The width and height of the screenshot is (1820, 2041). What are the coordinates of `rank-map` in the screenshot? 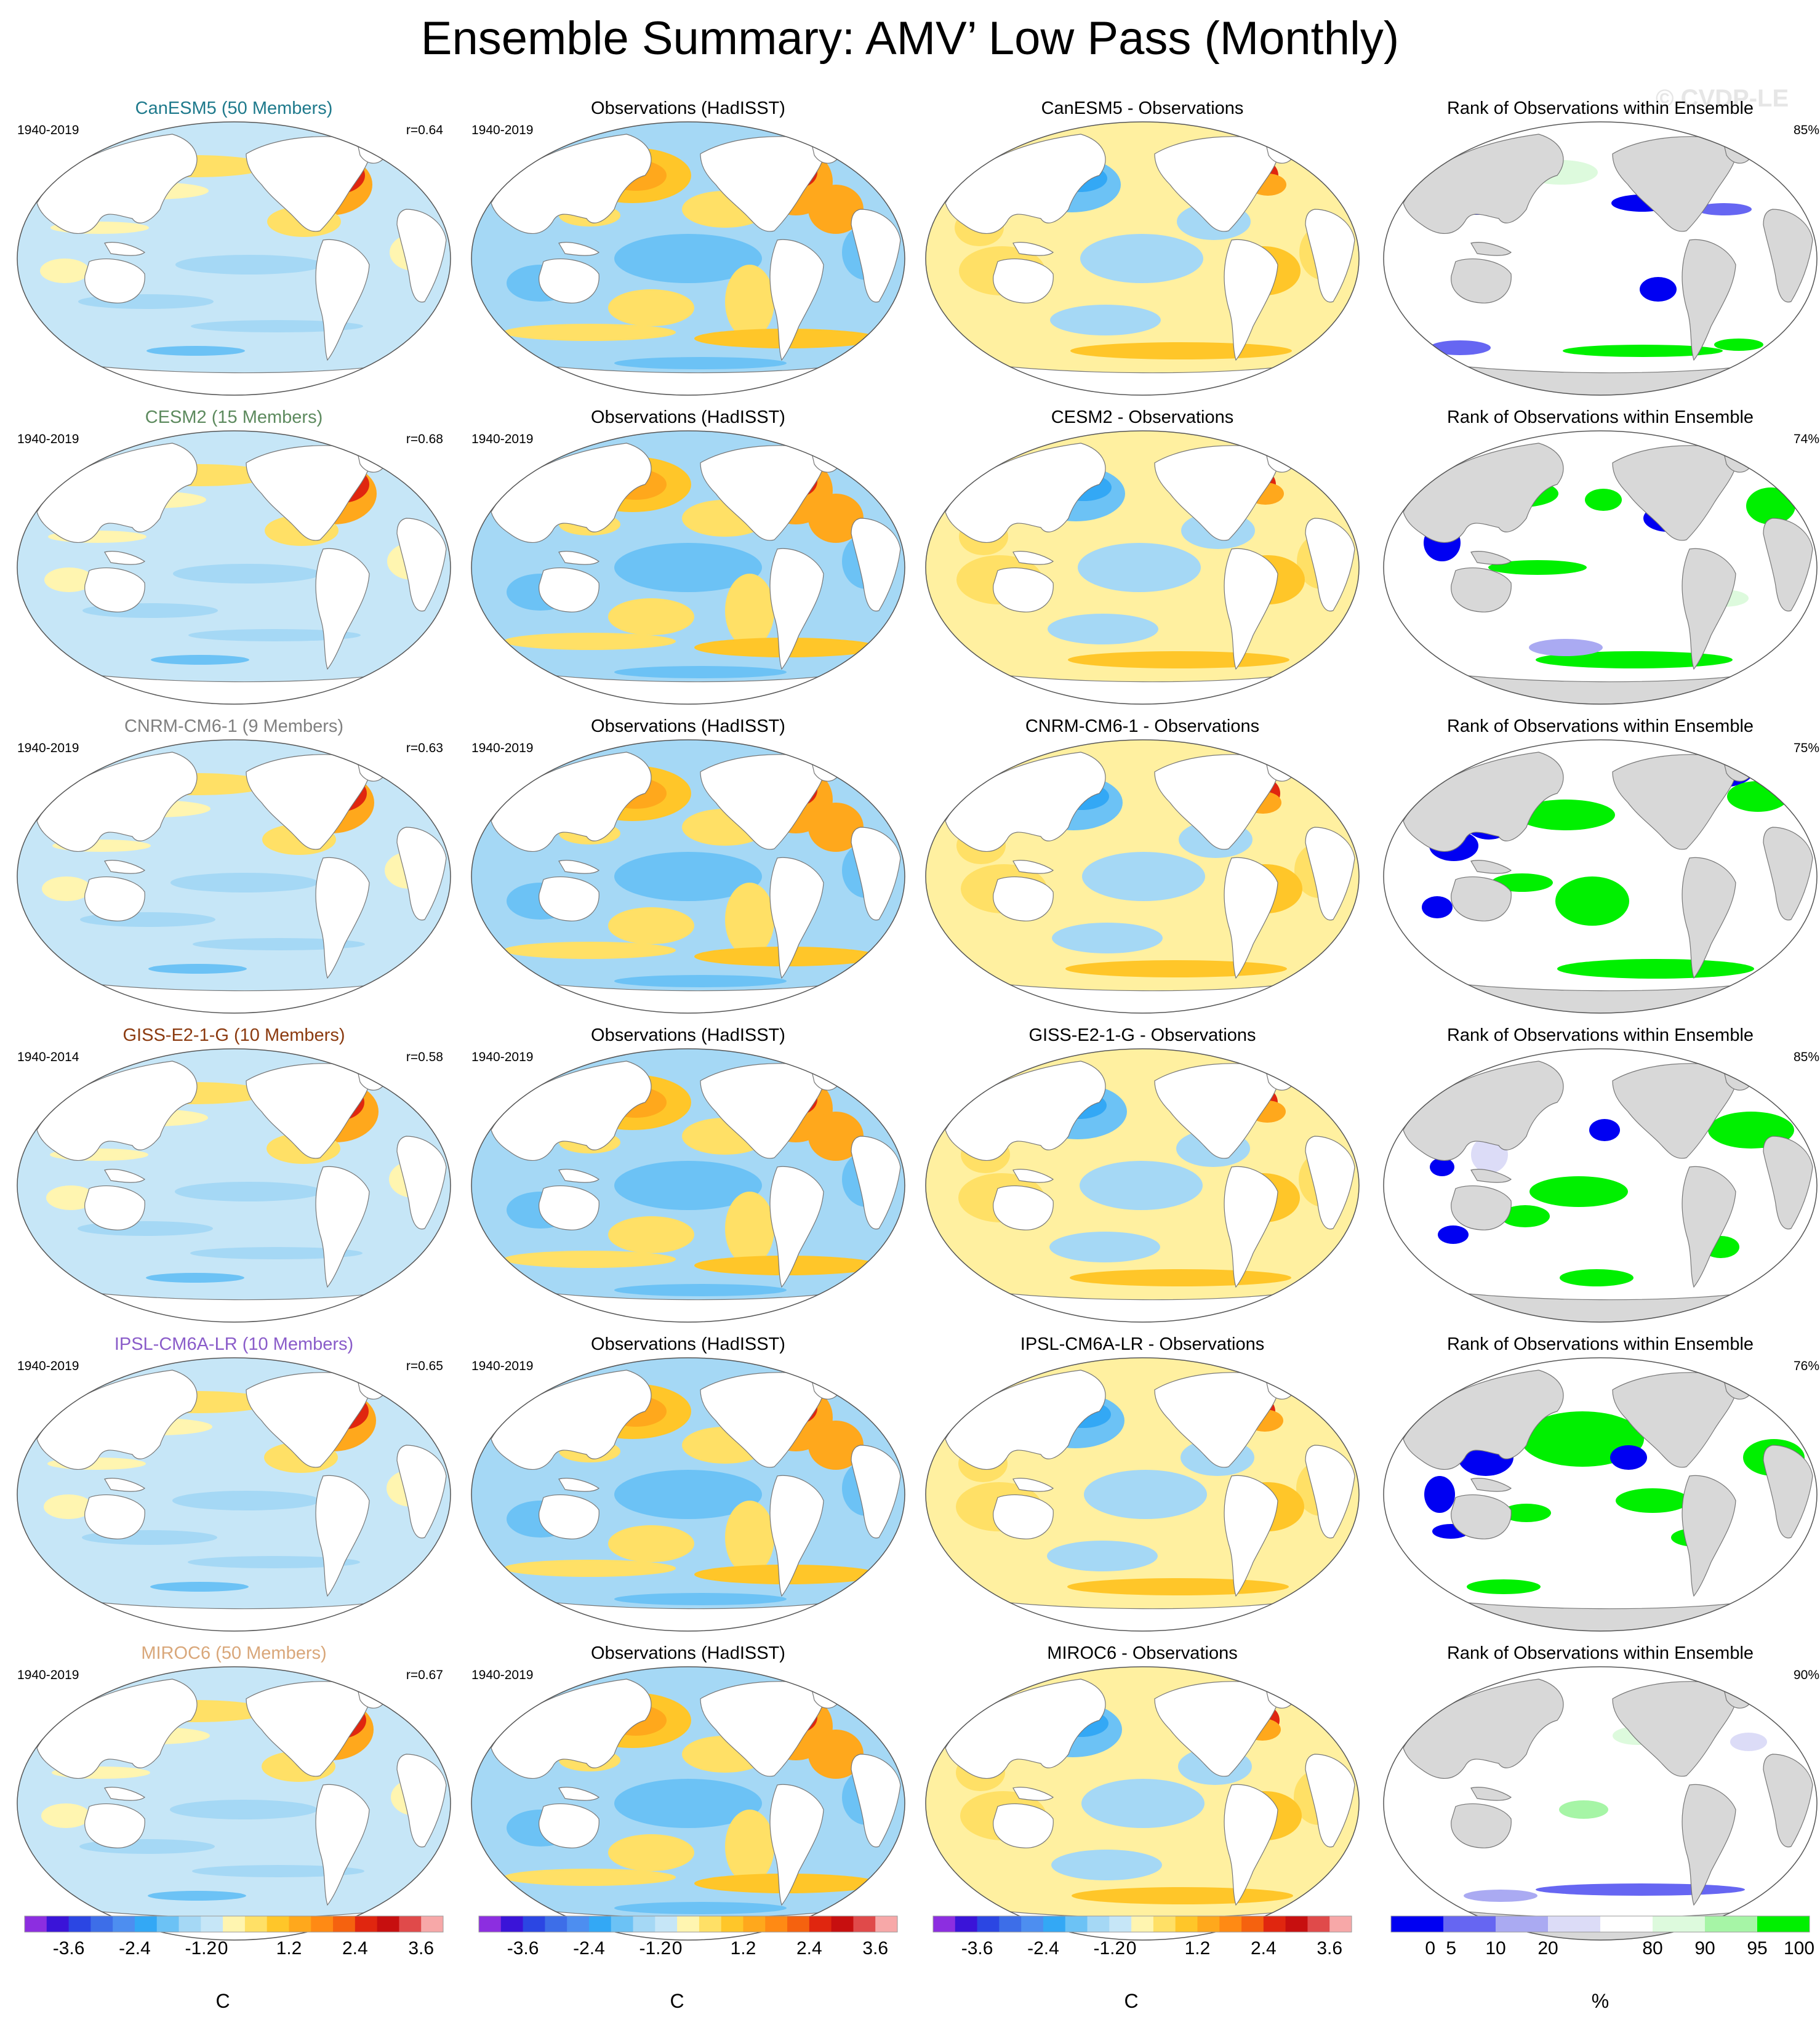 It's located at (1600, 1803).